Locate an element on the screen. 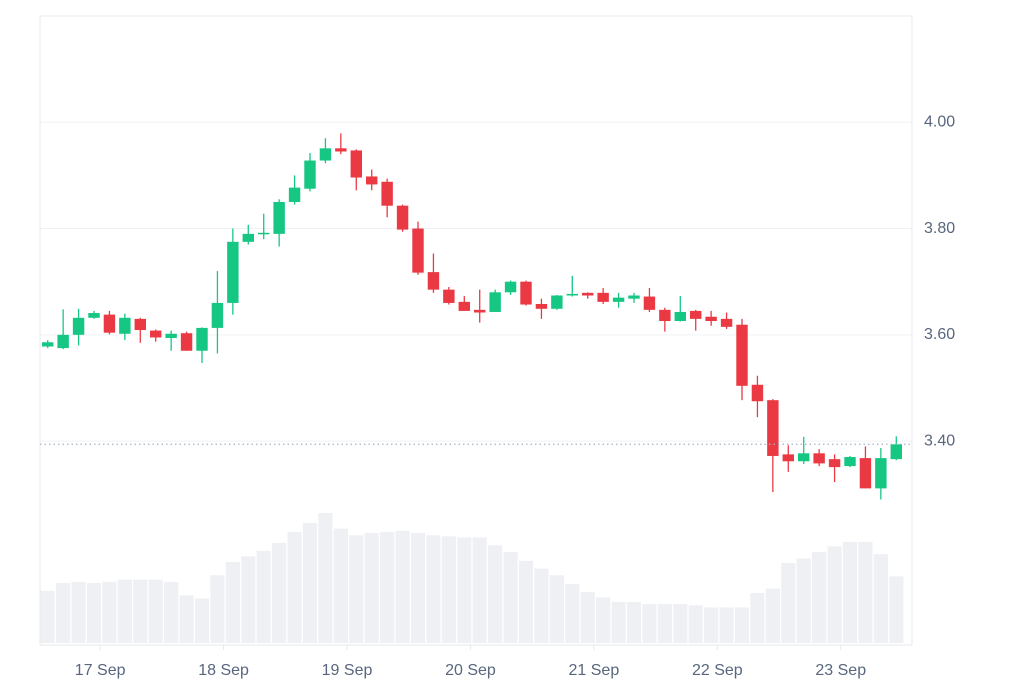 The image size is (1024, 683). y-tick-label: 3.80 is located at coordinates (939, 228).